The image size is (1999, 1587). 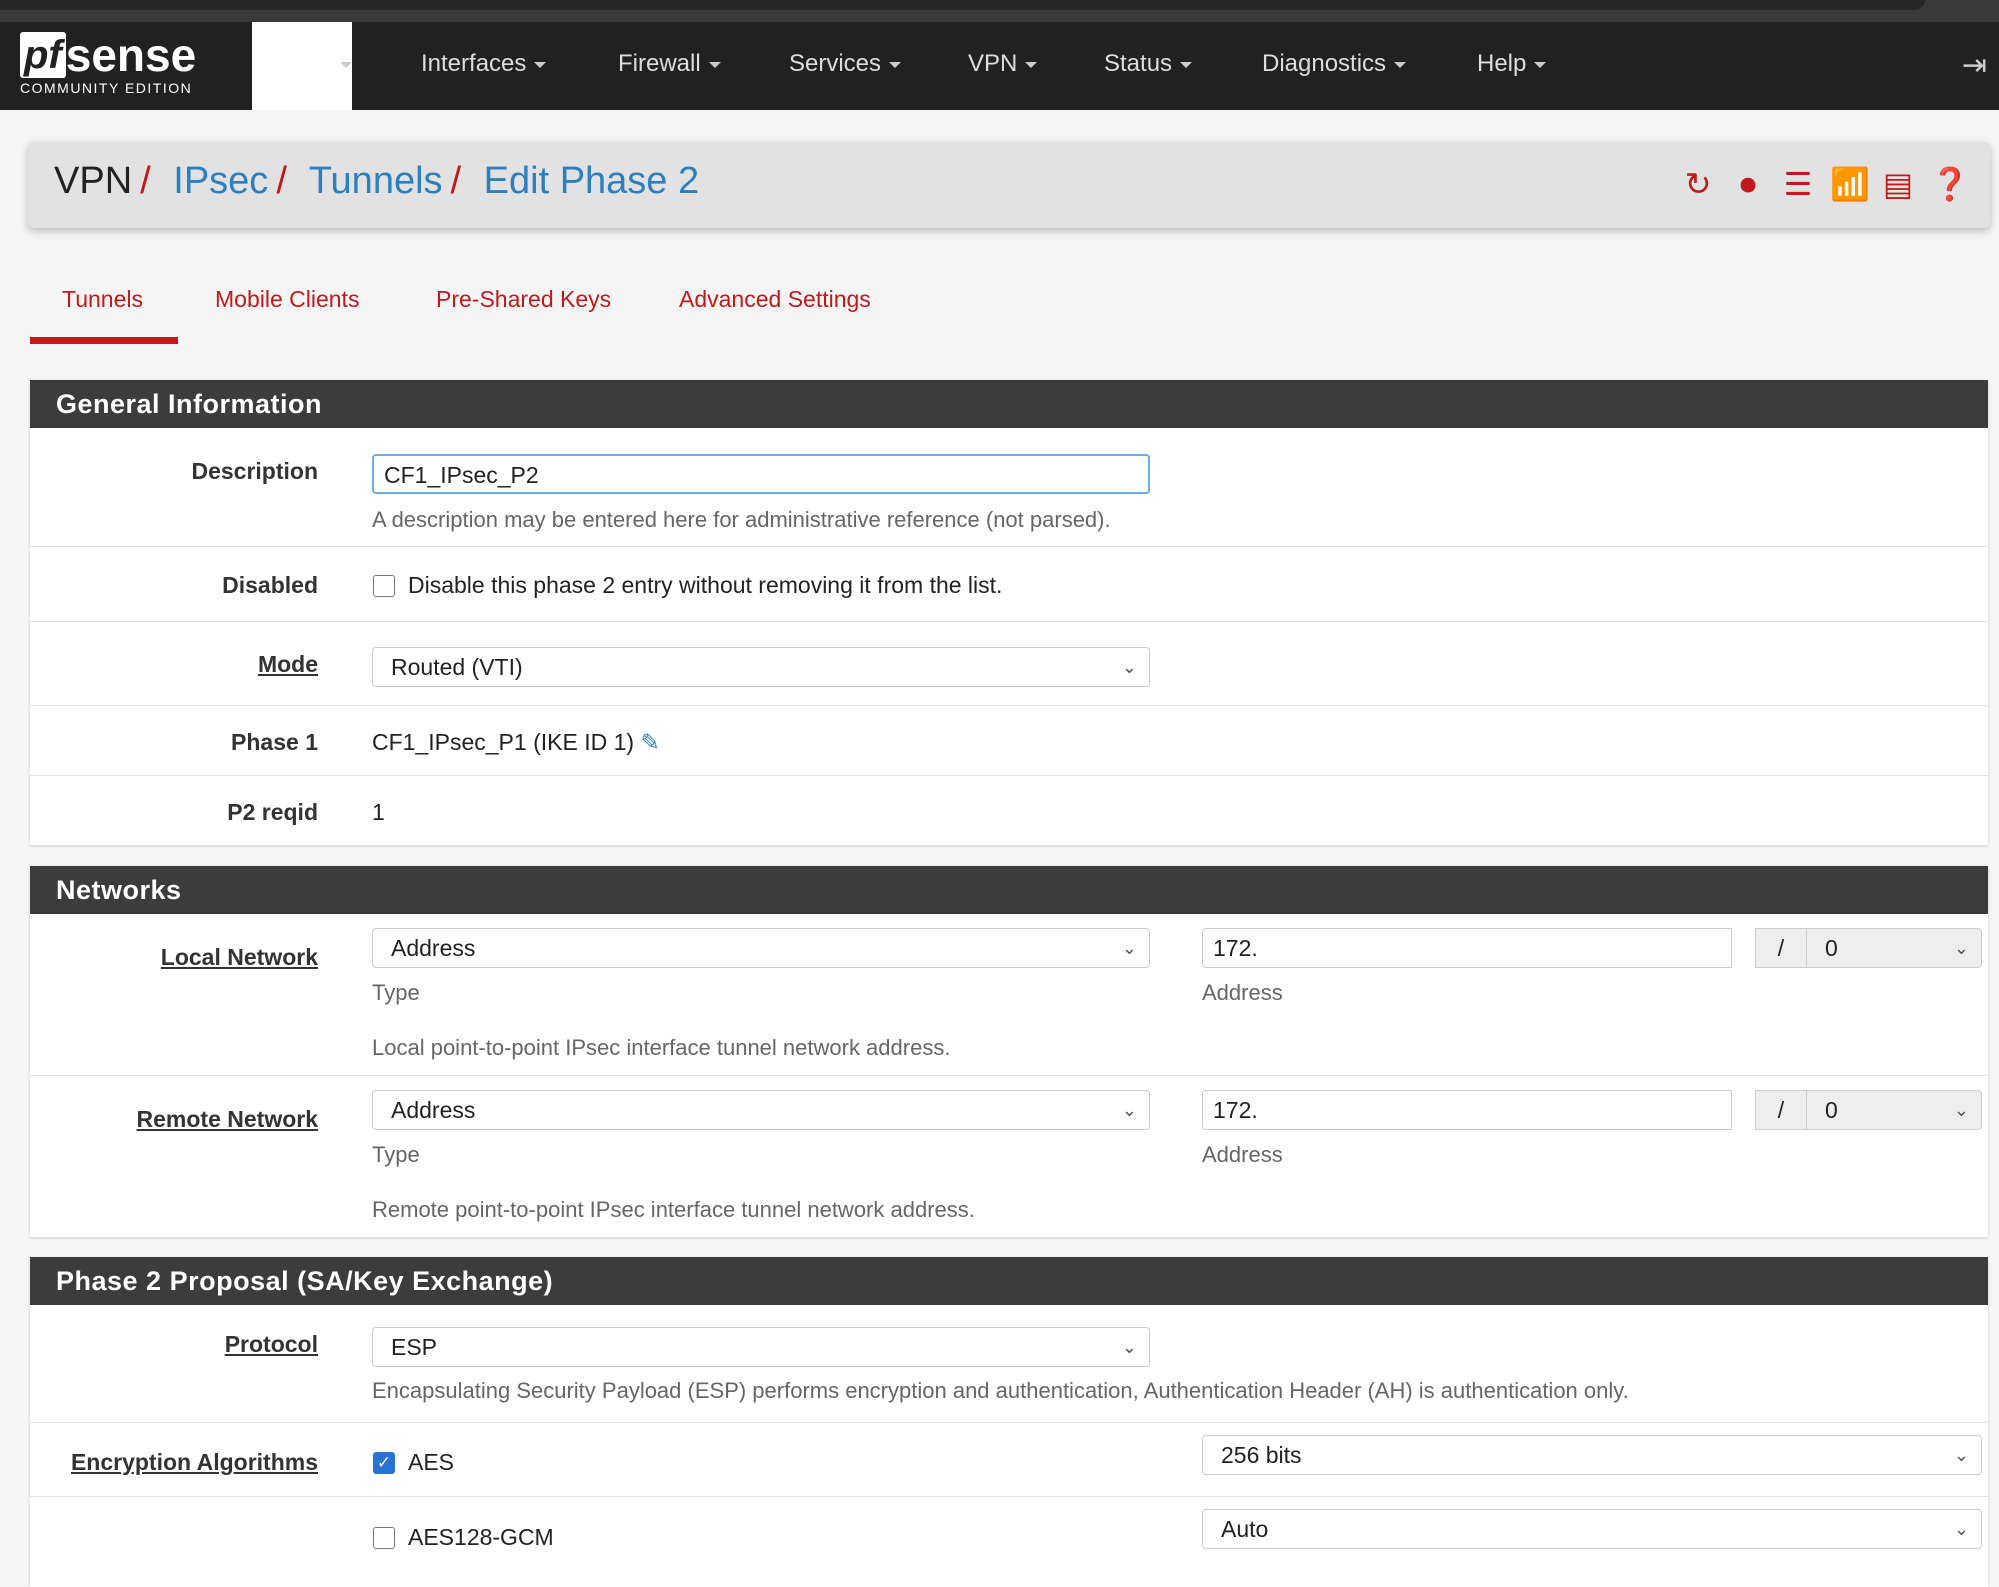 What do you see at coordinates (104, 340) in the screenshot?
I see `active-tab-indicator` at bounding box center [104, 340].